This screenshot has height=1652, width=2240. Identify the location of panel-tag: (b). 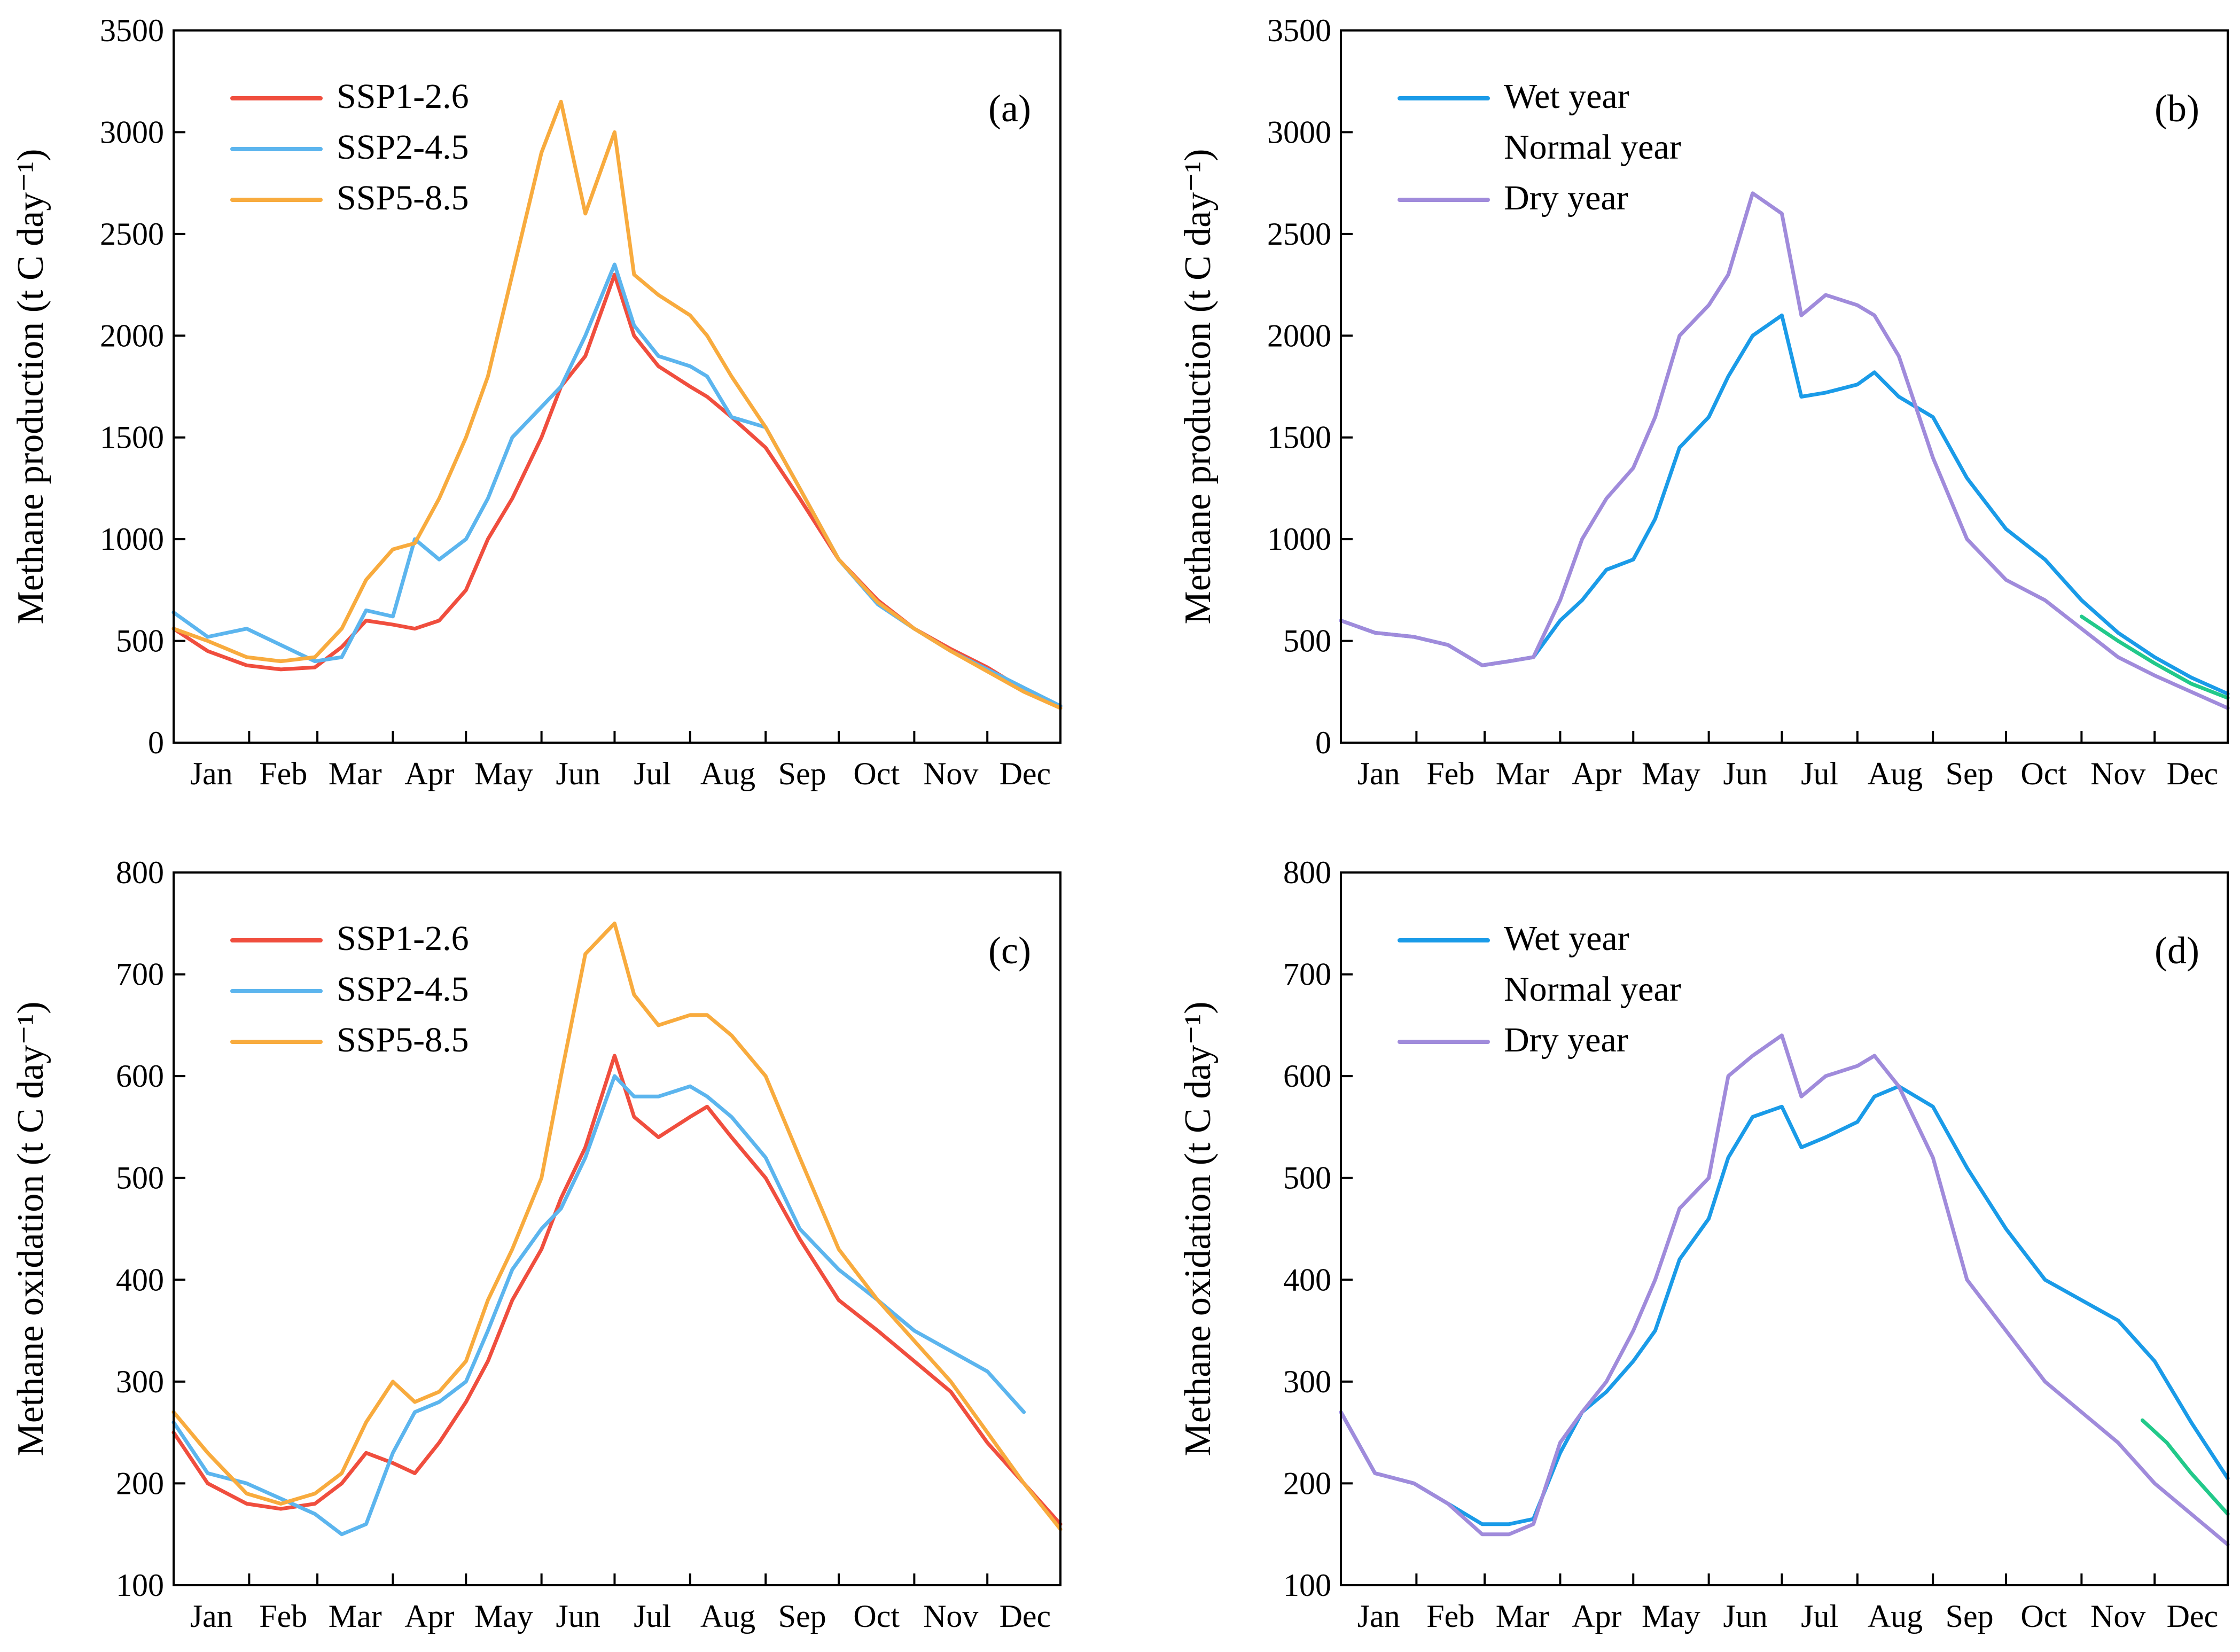
(2177, 108).